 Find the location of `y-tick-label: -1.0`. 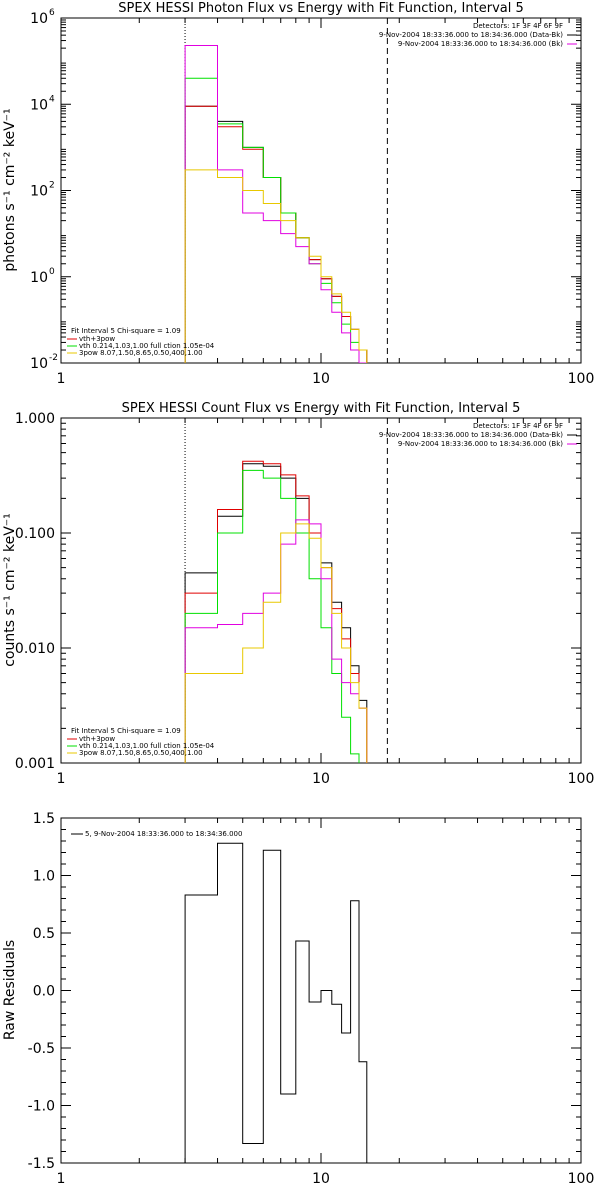

y-tick-label: -1.0 is located at coordinates (41, 1107).